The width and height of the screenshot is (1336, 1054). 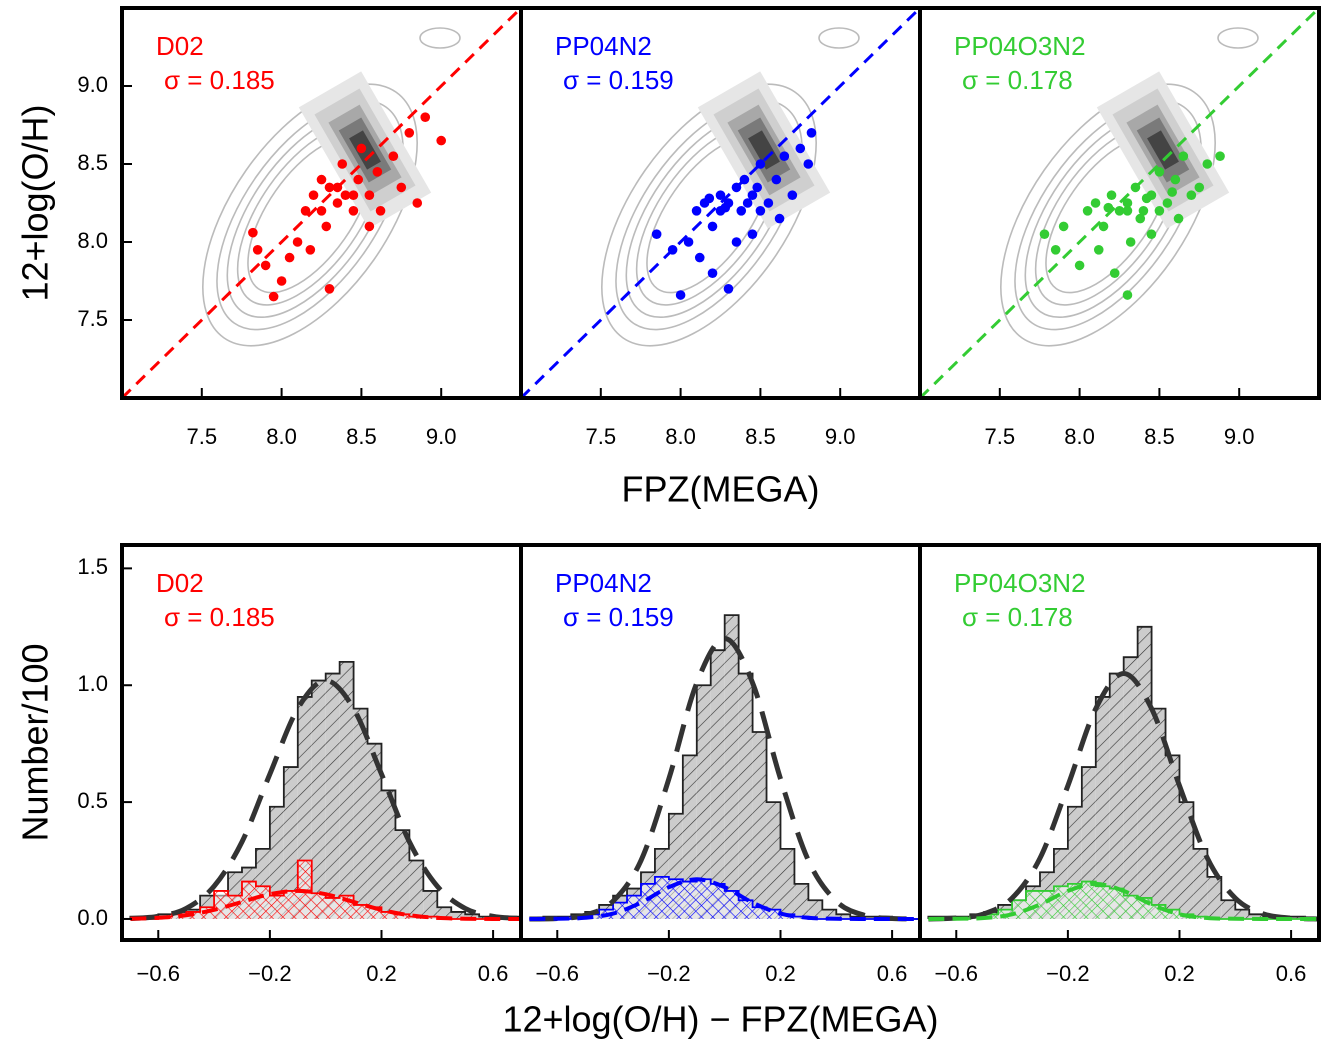 I want to click on x-tick-label: 0.6, so click(x=892, y=973).